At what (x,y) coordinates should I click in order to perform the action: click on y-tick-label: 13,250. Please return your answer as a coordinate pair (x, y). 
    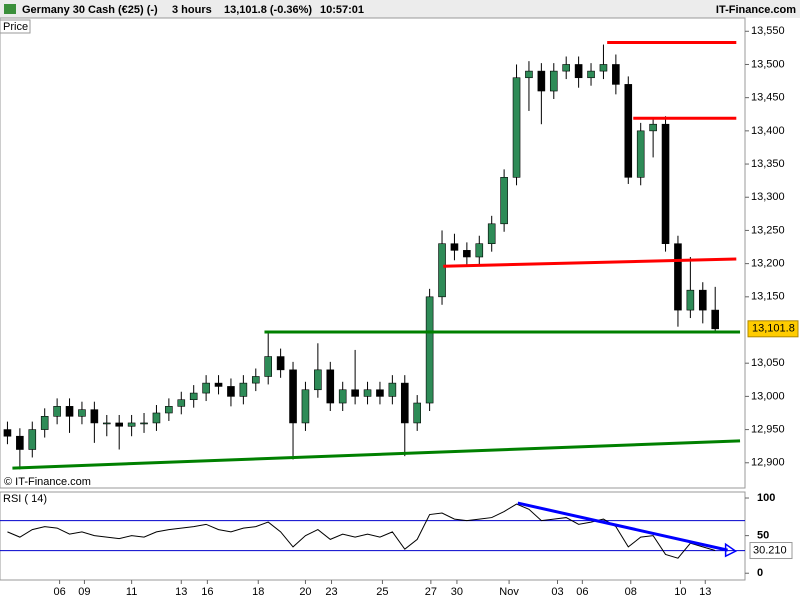
    Looking at the image, I should click on (768, 230).